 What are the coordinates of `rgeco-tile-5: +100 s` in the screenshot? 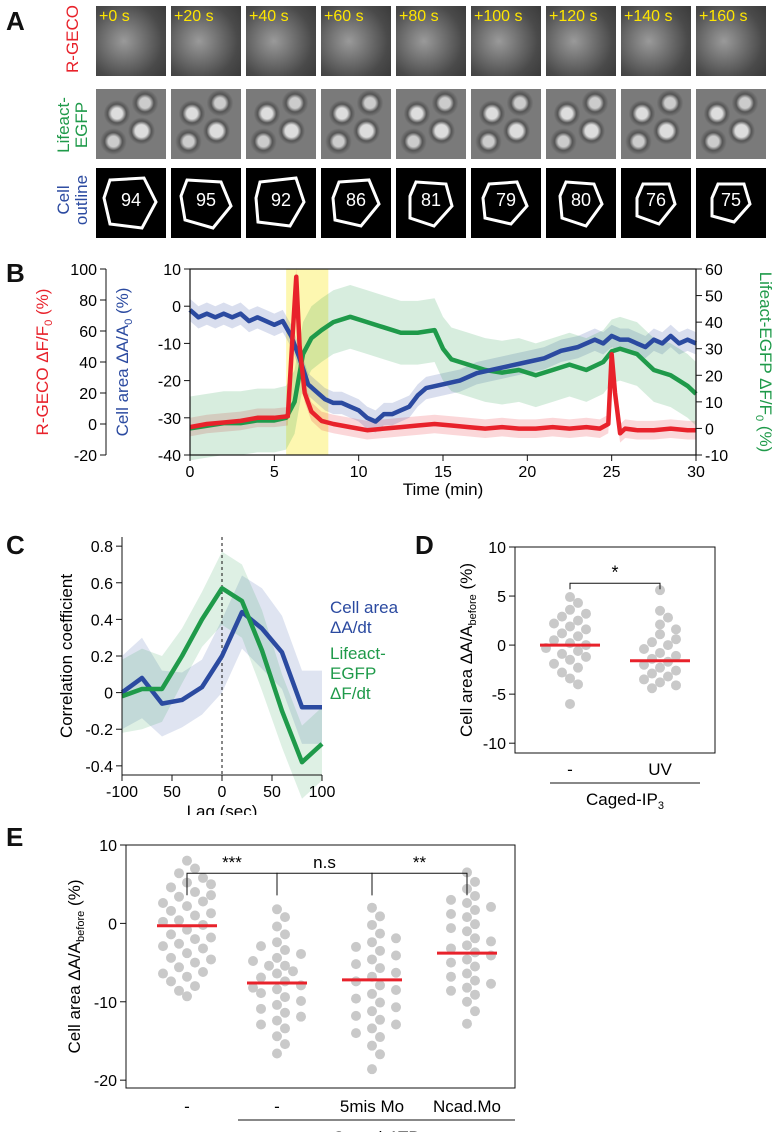 It's located at (506, 41).